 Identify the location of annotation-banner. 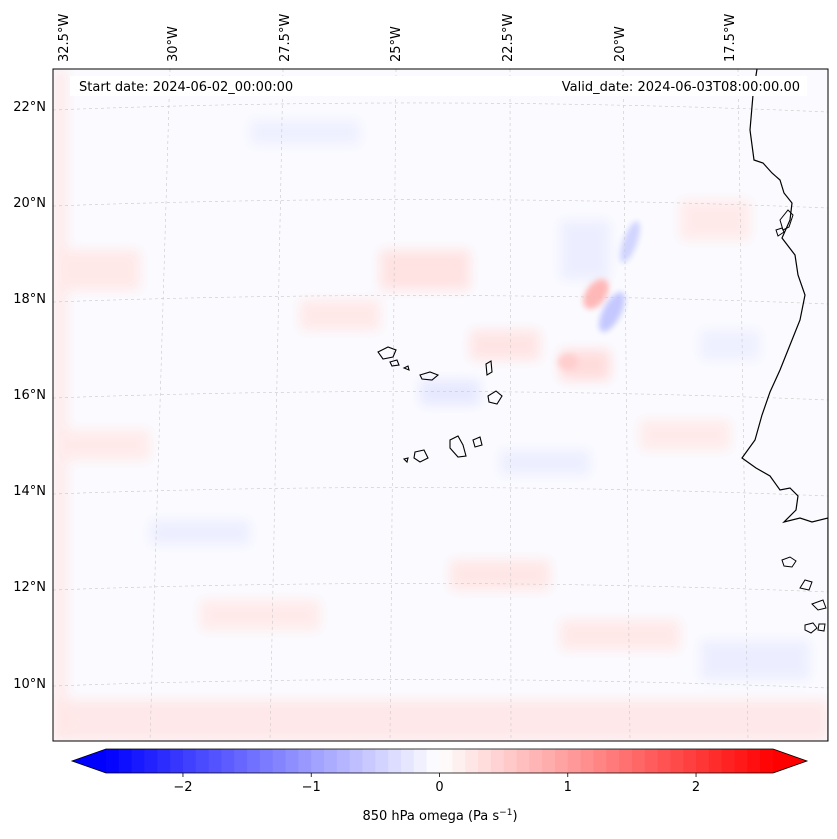
(438, 86).